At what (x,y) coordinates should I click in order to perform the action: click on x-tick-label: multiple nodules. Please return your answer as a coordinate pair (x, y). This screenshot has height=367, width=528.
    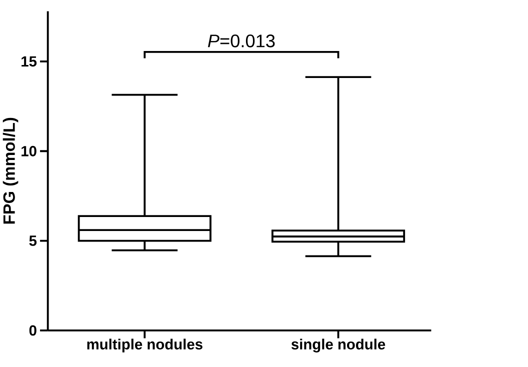
    Looking at the image, I should click on (144, 345).